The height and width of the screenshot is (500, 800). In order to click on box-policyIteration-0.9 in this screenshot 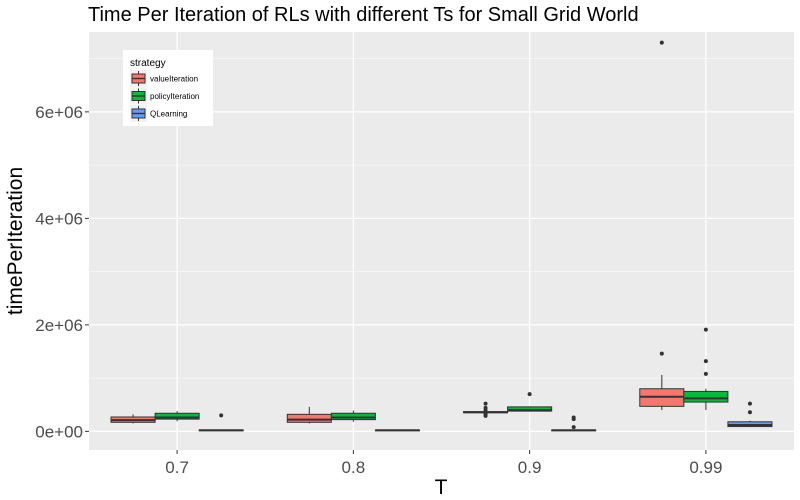, I will do `click(530, 402)`.